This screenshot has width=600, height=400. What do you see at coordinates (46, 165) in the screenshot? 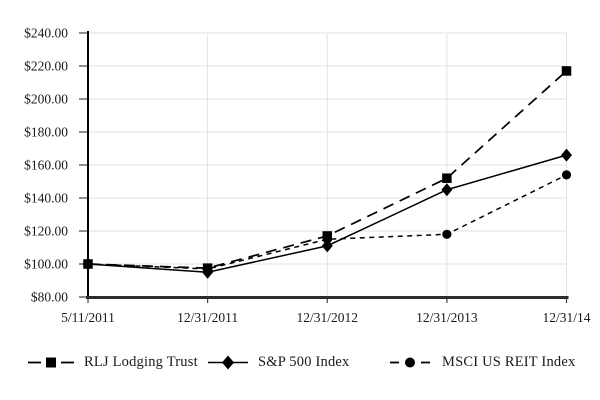
I see `y-tick-label: $160.00` at bounding box center [46, 165].